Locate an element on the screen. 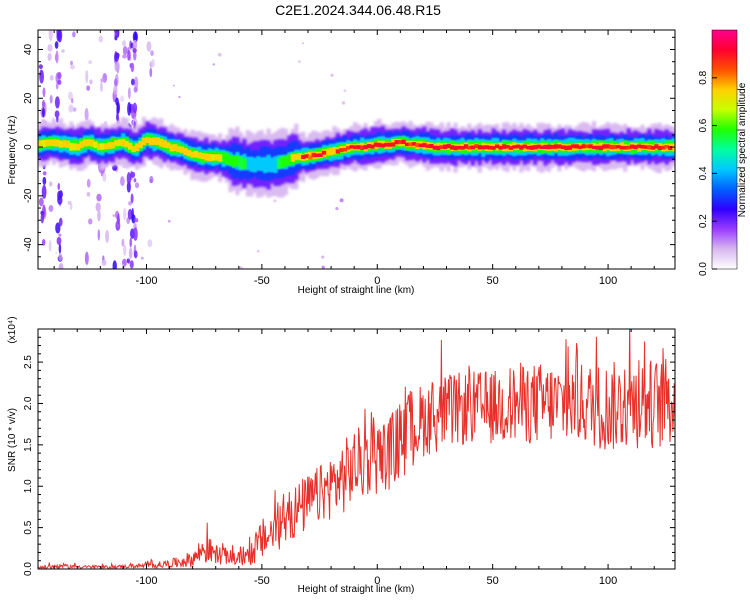 The height and width of the screenshot is (600, 750). colorbar-label: Normalized spectral amplitude is located at coordinates (742, 149).